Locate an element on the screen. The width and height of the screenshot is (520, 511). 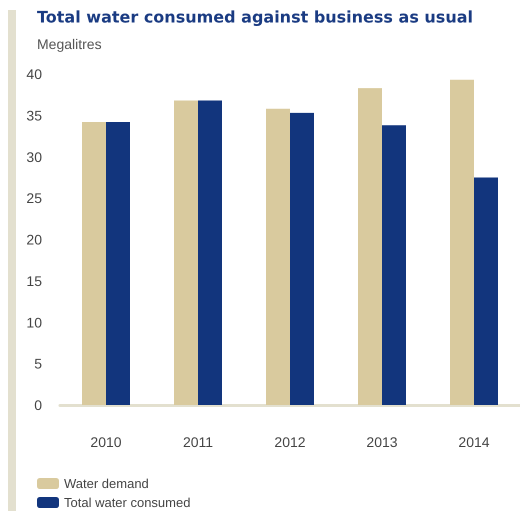
y-tick-label: 35 is located at coordinates (34, 115).